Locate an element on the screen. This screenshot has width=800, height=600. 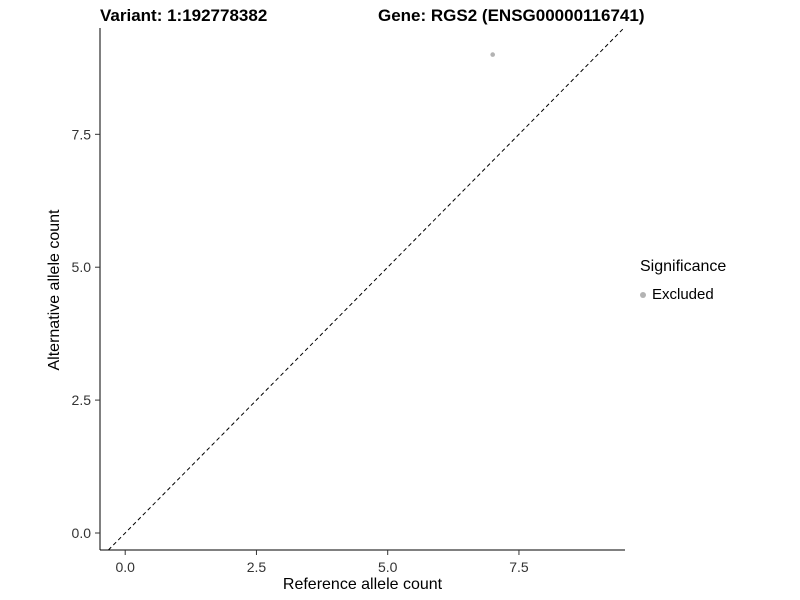
legend-entry-label: Excluded is located at coordinates (683, 294).